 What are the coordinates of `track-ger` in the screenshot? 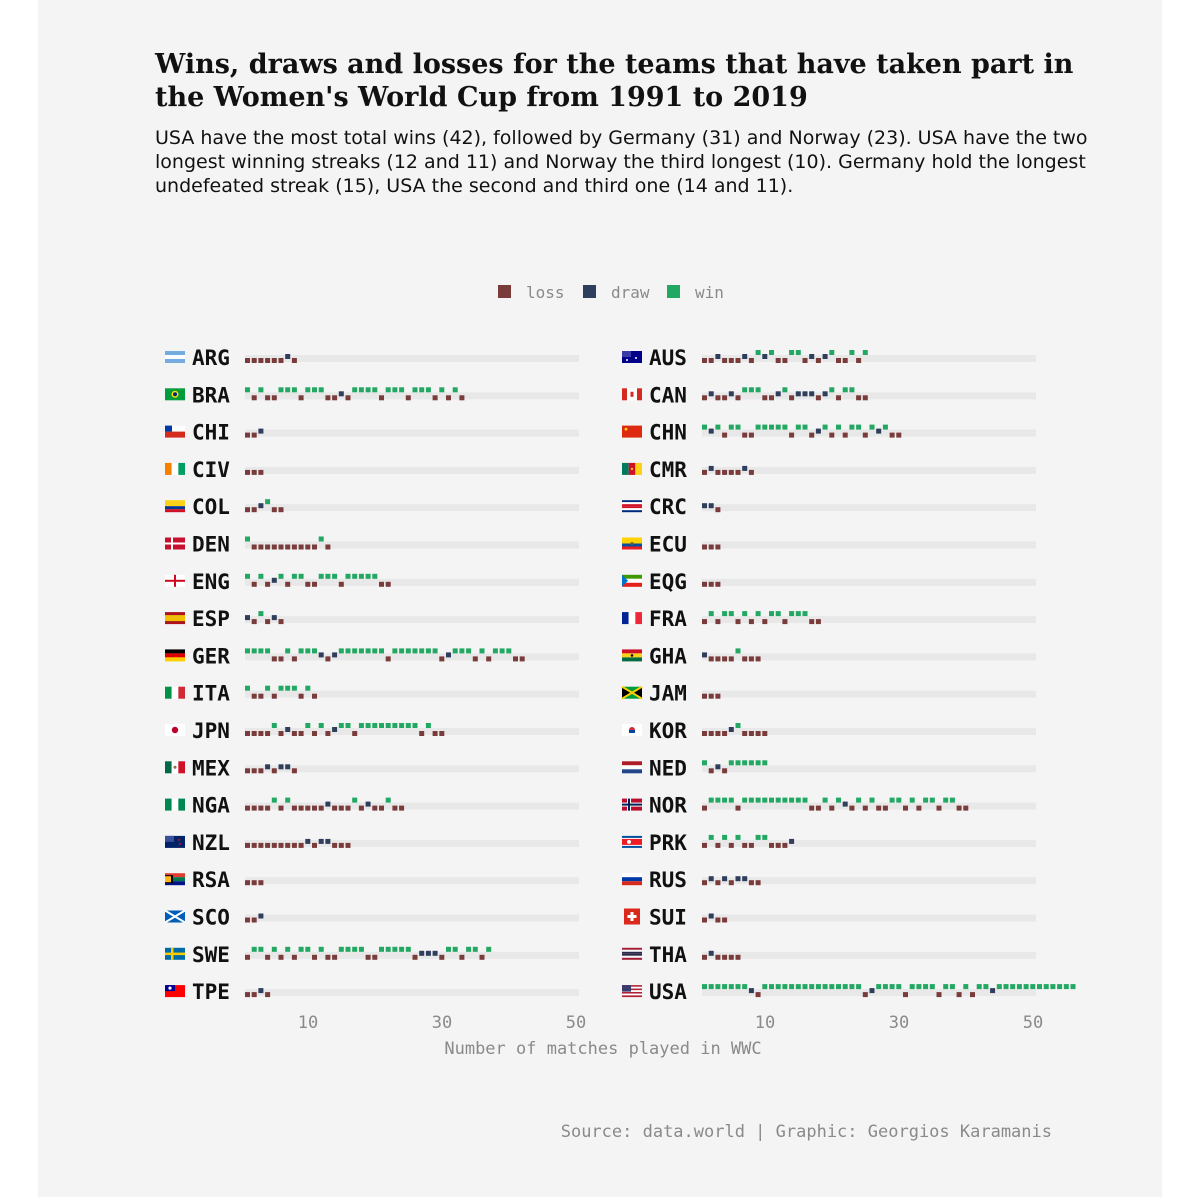 It's located at (412, 657).